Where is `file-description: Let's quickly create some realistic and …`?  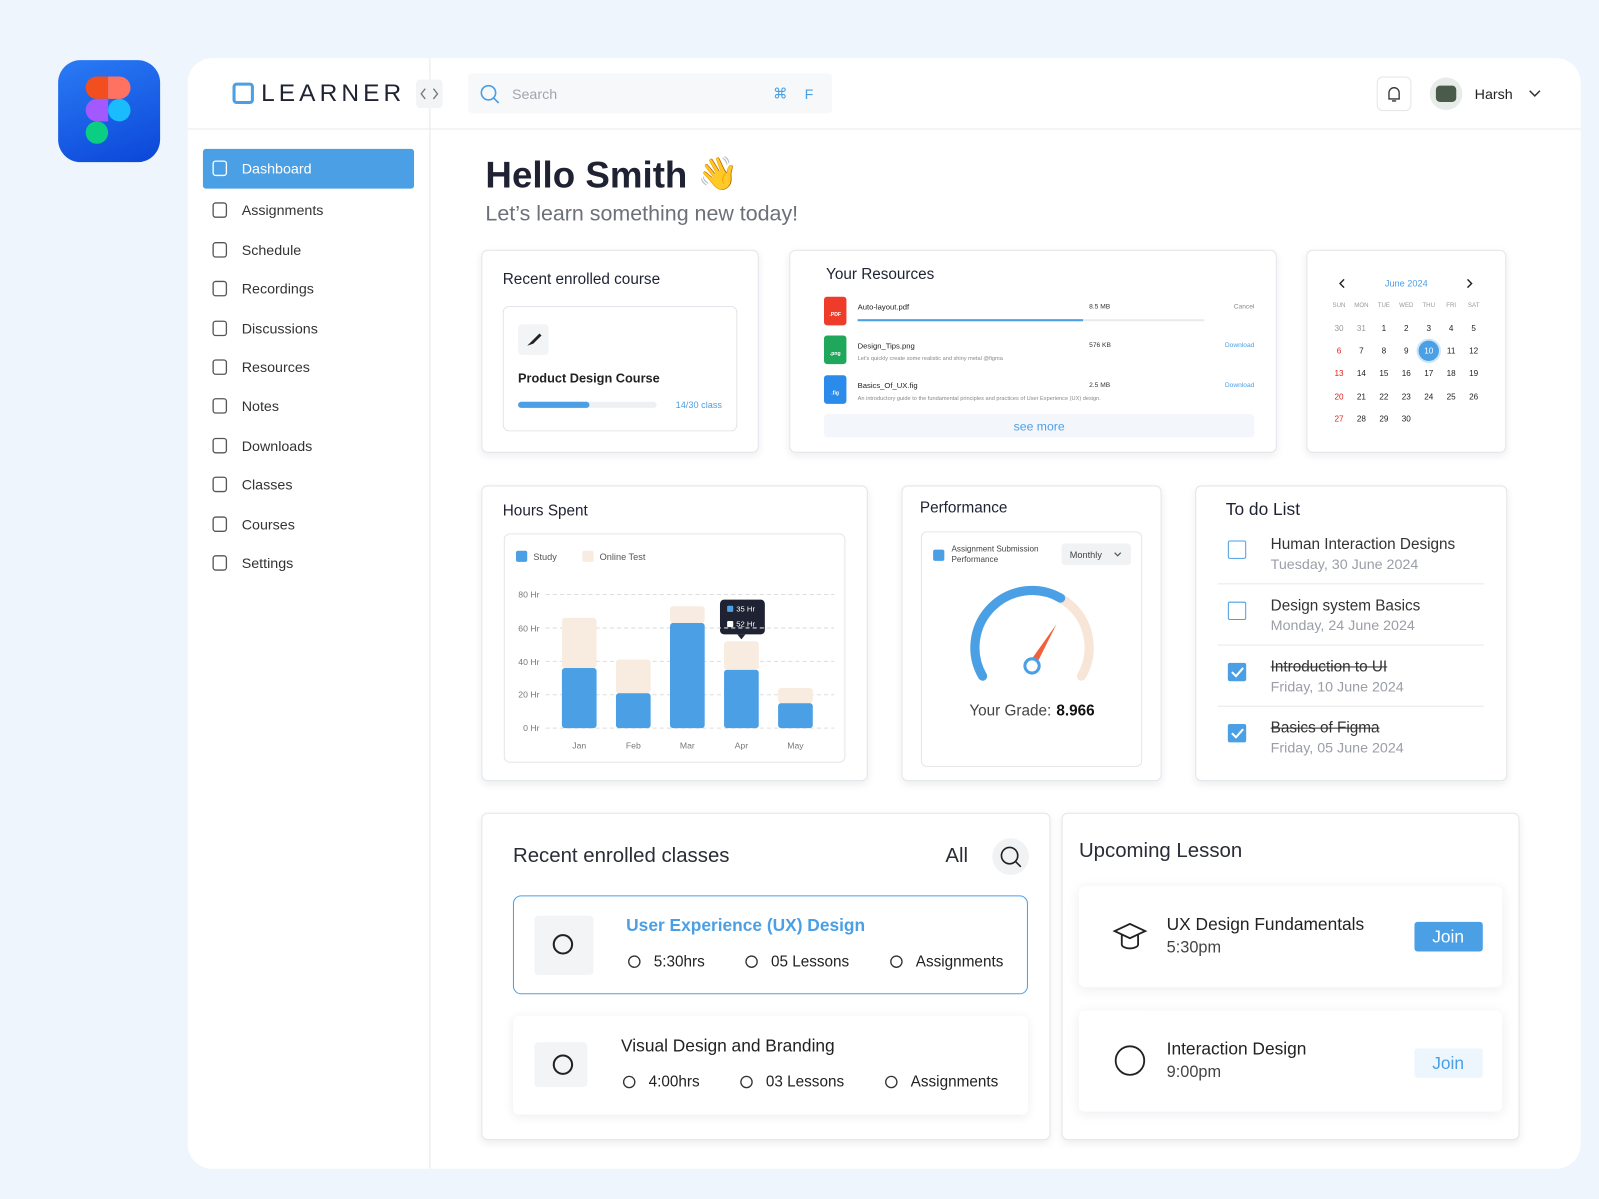 file-description: Let's quickly create some realistic and … is located at coordinates (930, 359).